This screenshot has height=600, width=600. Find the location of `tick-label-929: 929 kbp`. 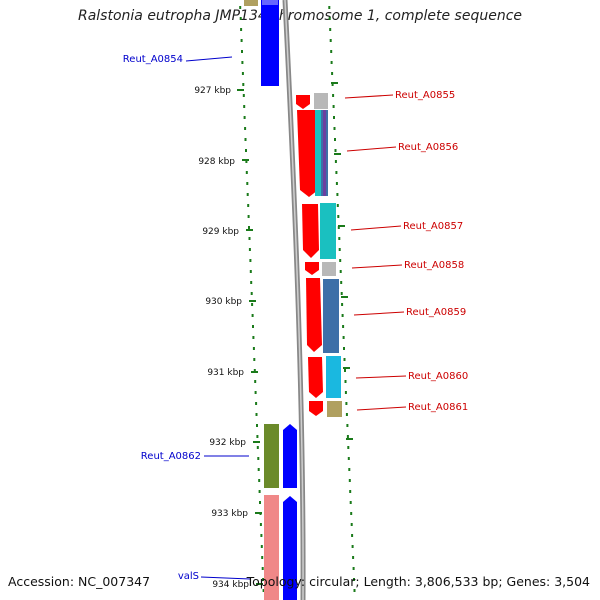

tick-label-929: 929 kbp is located at coordinates (220, 232).